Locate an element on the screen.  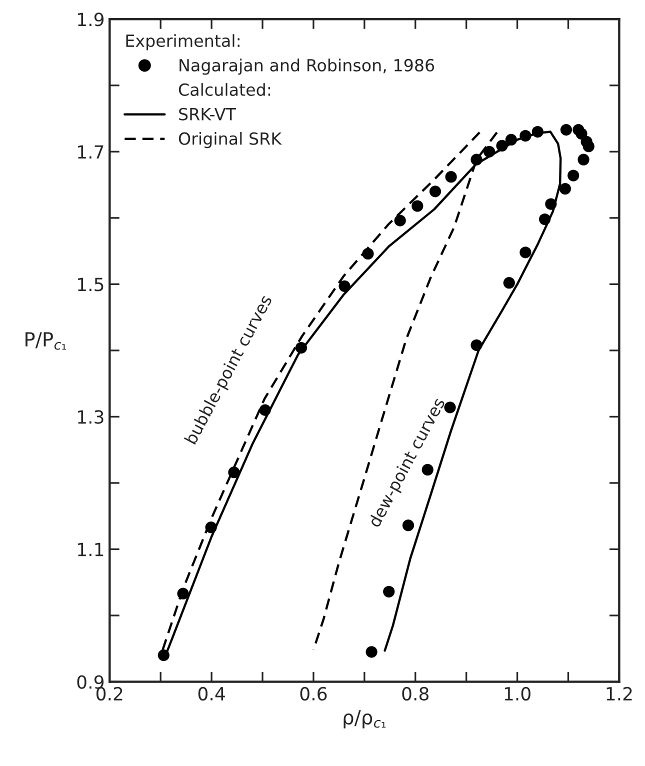
legend-label: SRK-VT is located at coordinates (207, 114).